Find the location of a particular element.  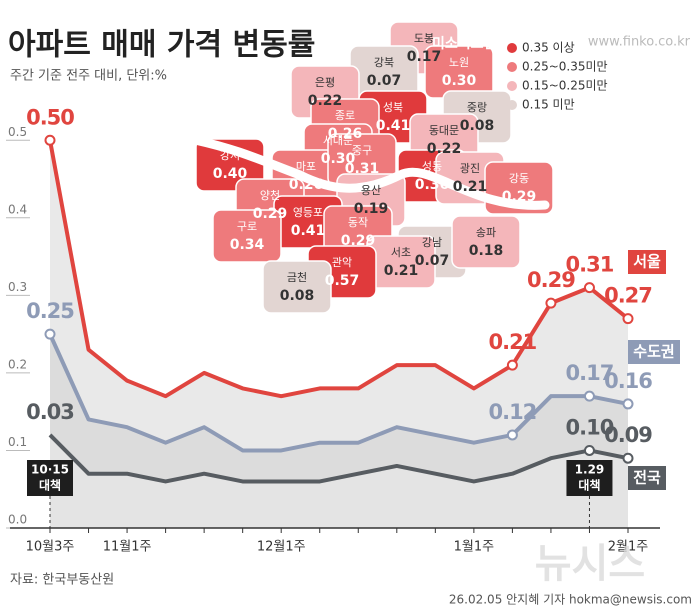

district-name: 도봉 is located at coordinates (424, 38).